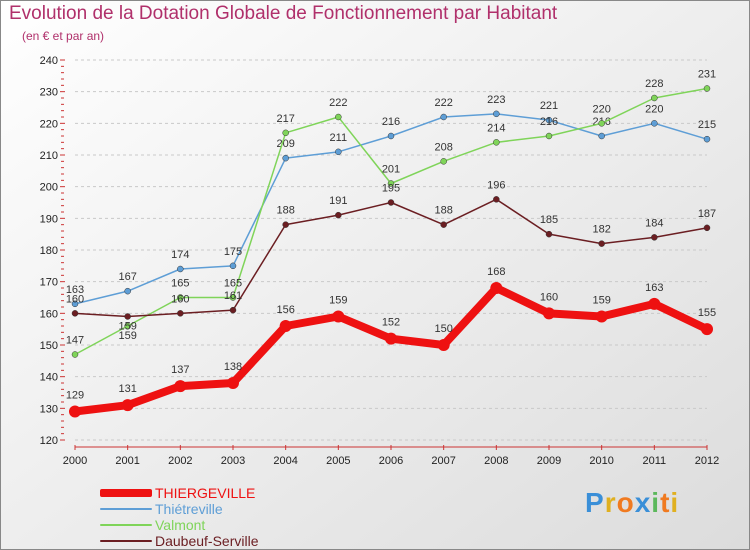 This screenshot has width=750, height=550. What do you see at coordinates (496, 272) in the screenshot?
I see `data-label: 168` at bounding box center [496, 272].